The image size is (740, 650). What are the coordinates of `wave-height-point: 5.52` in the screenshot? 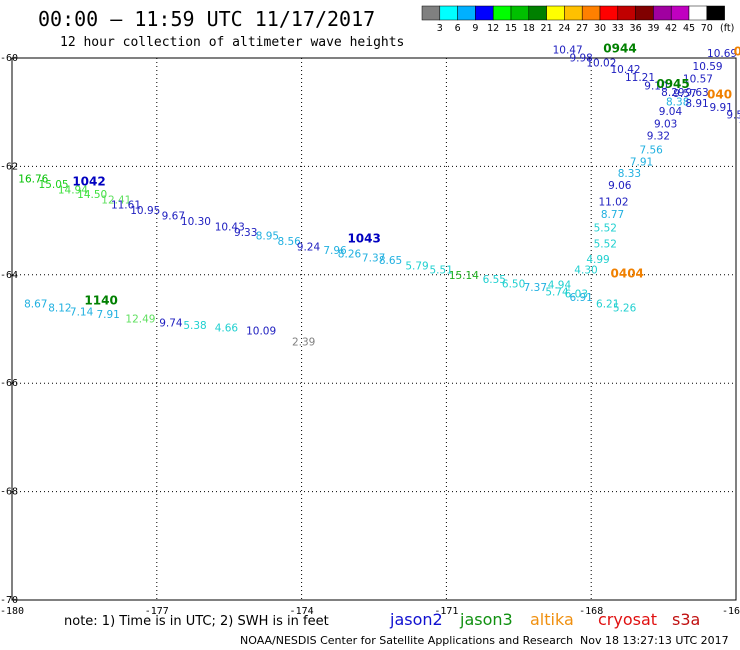 It's located at (605, 228).